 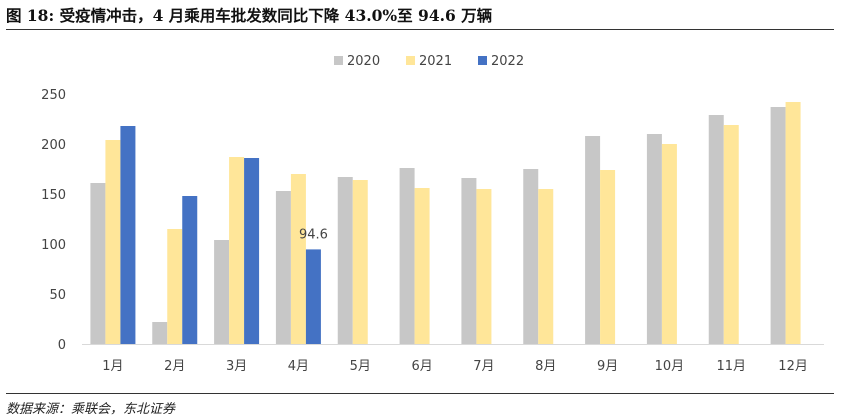 What do you see at coordinates (53, 195) in the screenshot?
I see `y-tick-label: 150` at bounding box center [53, 195].